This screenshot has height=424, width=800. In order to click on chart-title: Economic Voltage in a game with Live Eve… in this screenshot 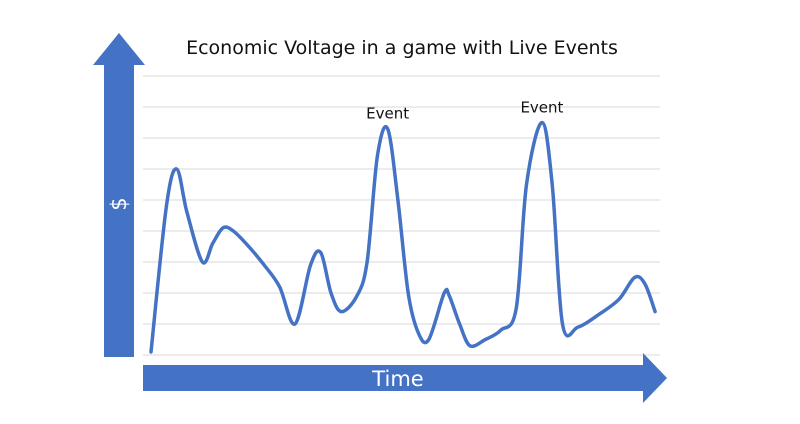, I will do `click(402, 48)`.